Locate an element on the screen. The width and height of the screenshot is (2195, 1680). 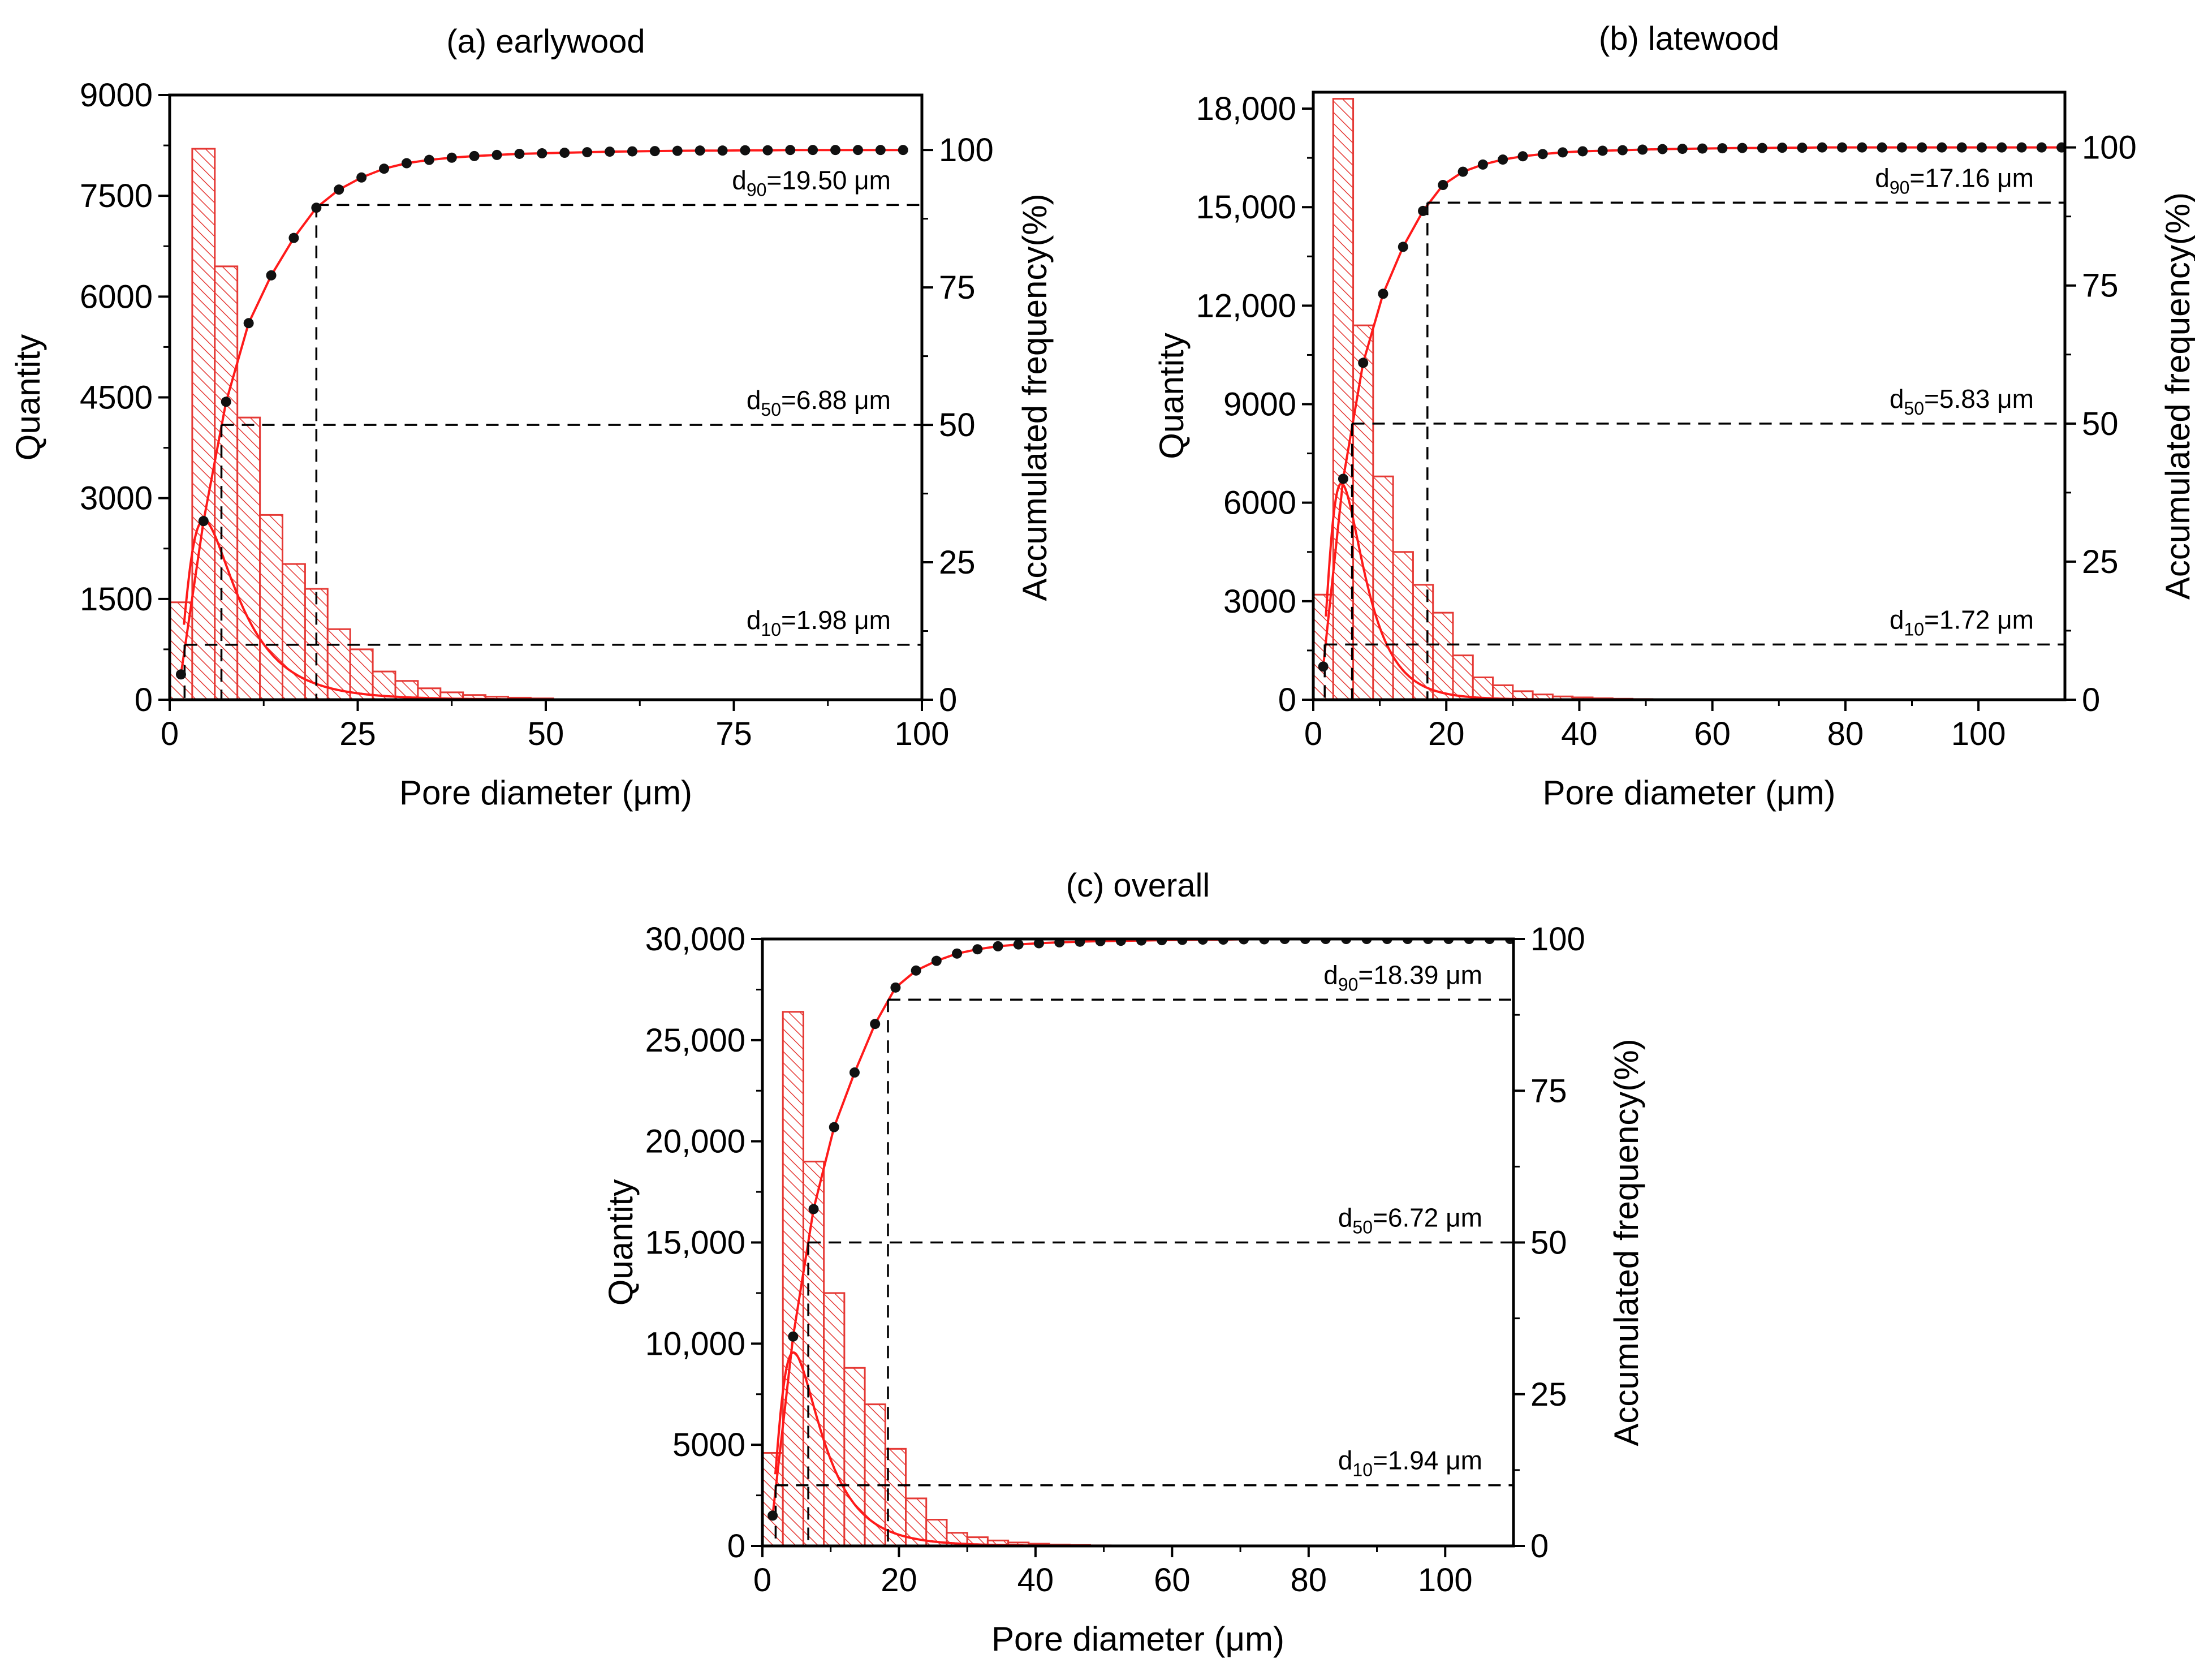
d90-annotation: d90=17.16 μm is located at coordinates (1955, 180).